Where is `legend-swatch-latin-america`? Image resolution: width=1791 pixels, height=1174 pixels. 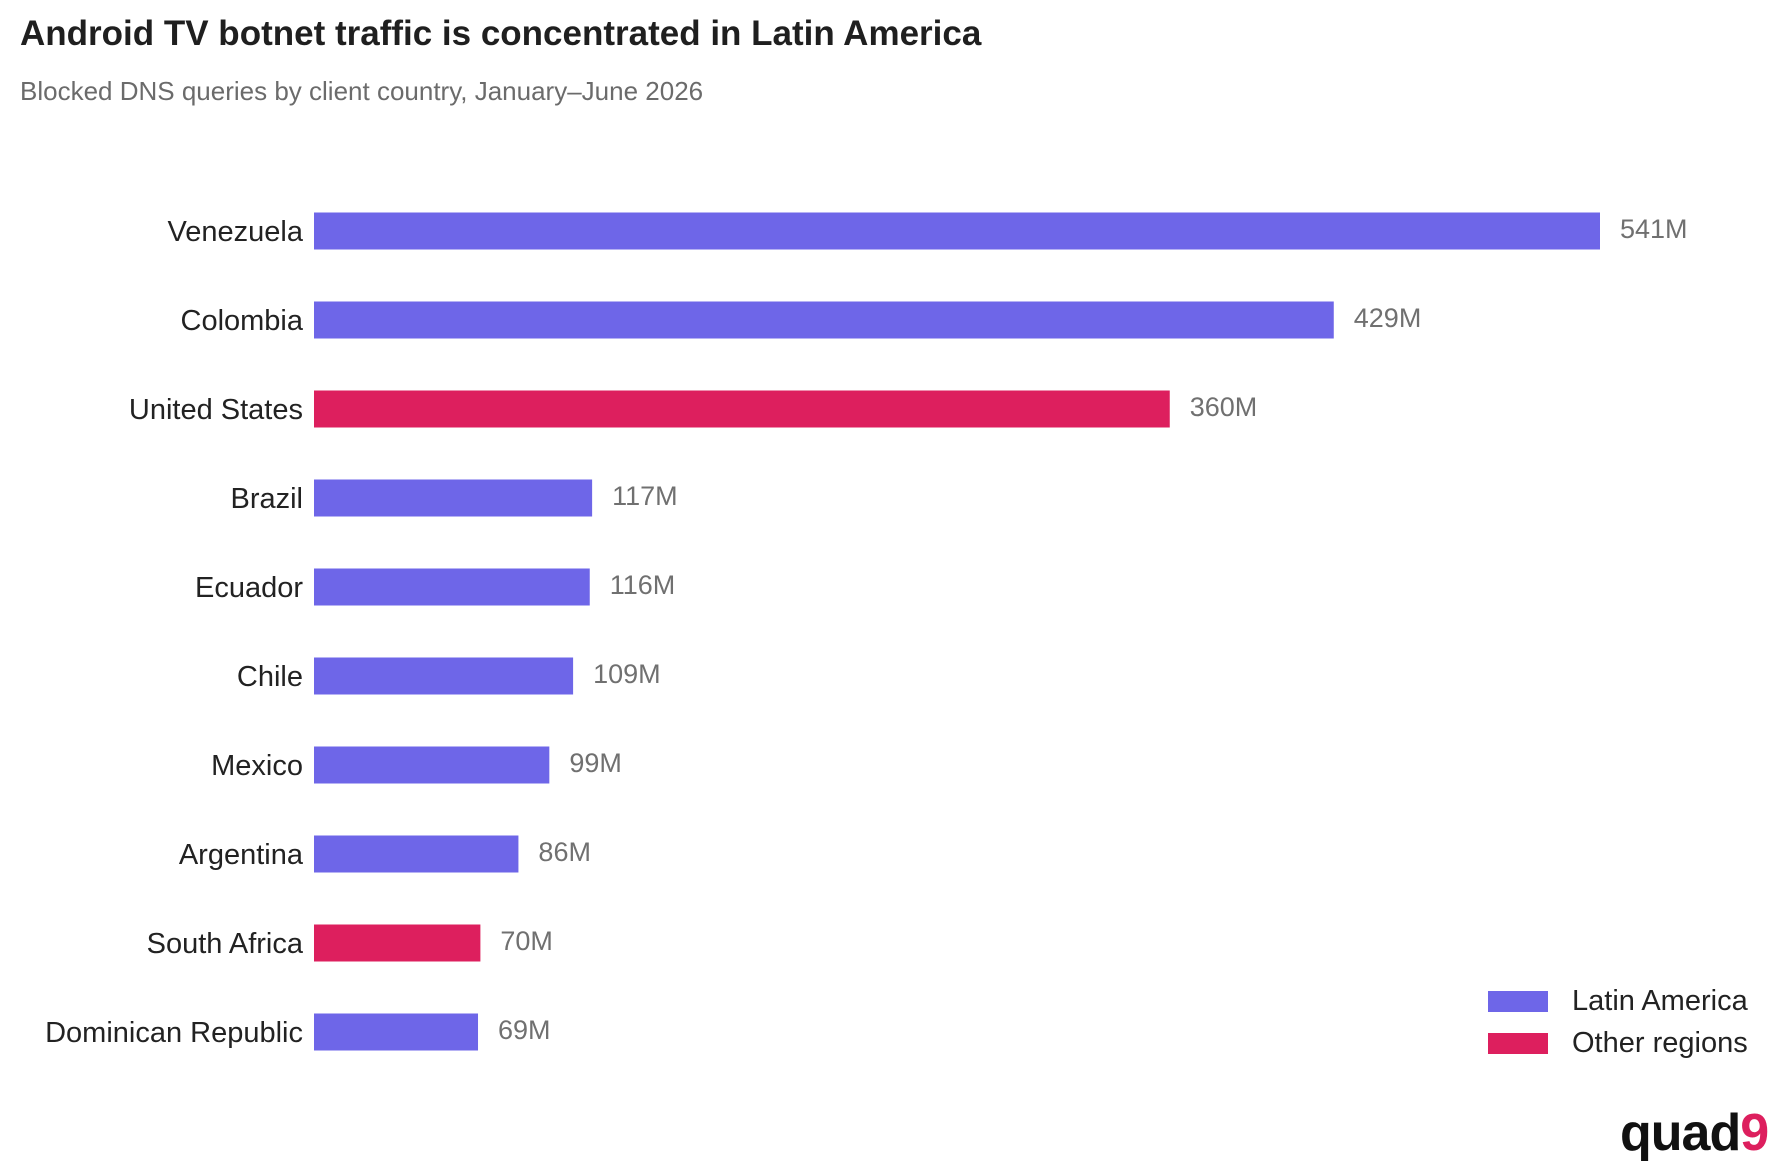 legend-swatch-latin-america is located at coordinates (1518, 1001).